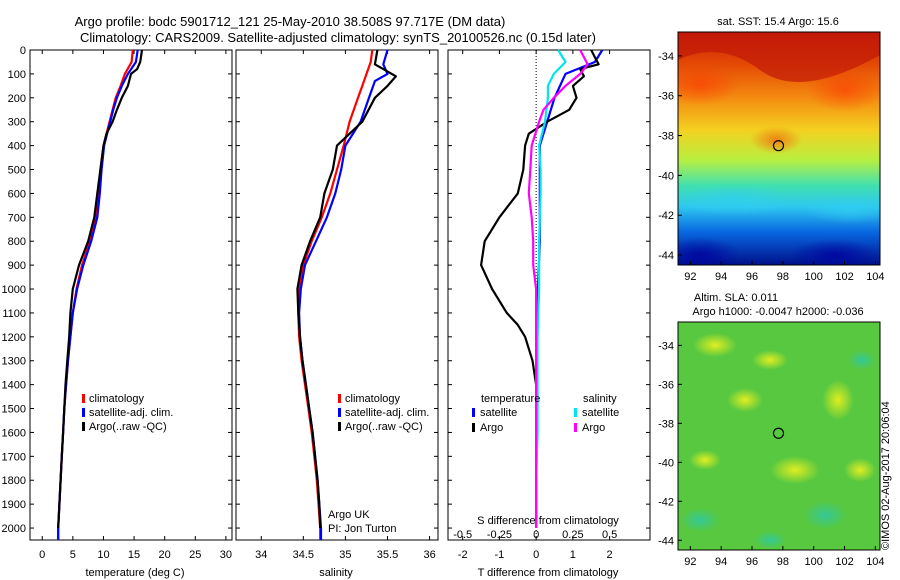 The width and height of the screenshot is (900, 580). I want to click on temperature-series-satellite-adj-clim-, so click(98, 294).